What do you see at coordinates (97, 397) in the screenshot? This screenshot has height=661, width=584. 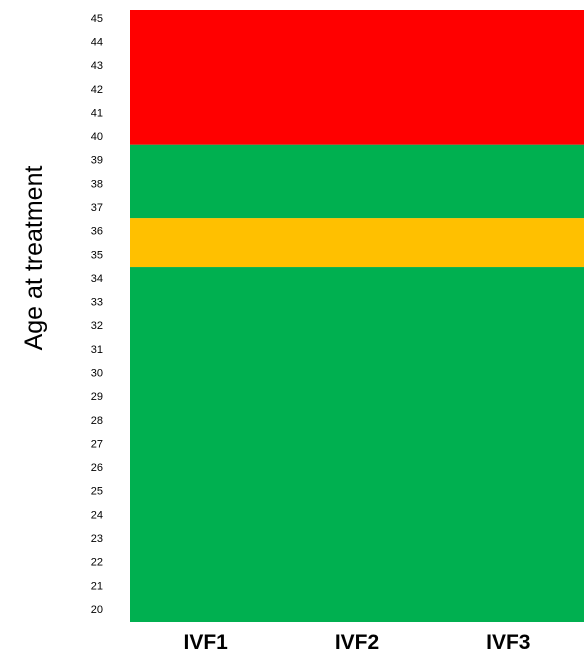 I see `y-tick-label: 29` at bounding box center [97, 397].